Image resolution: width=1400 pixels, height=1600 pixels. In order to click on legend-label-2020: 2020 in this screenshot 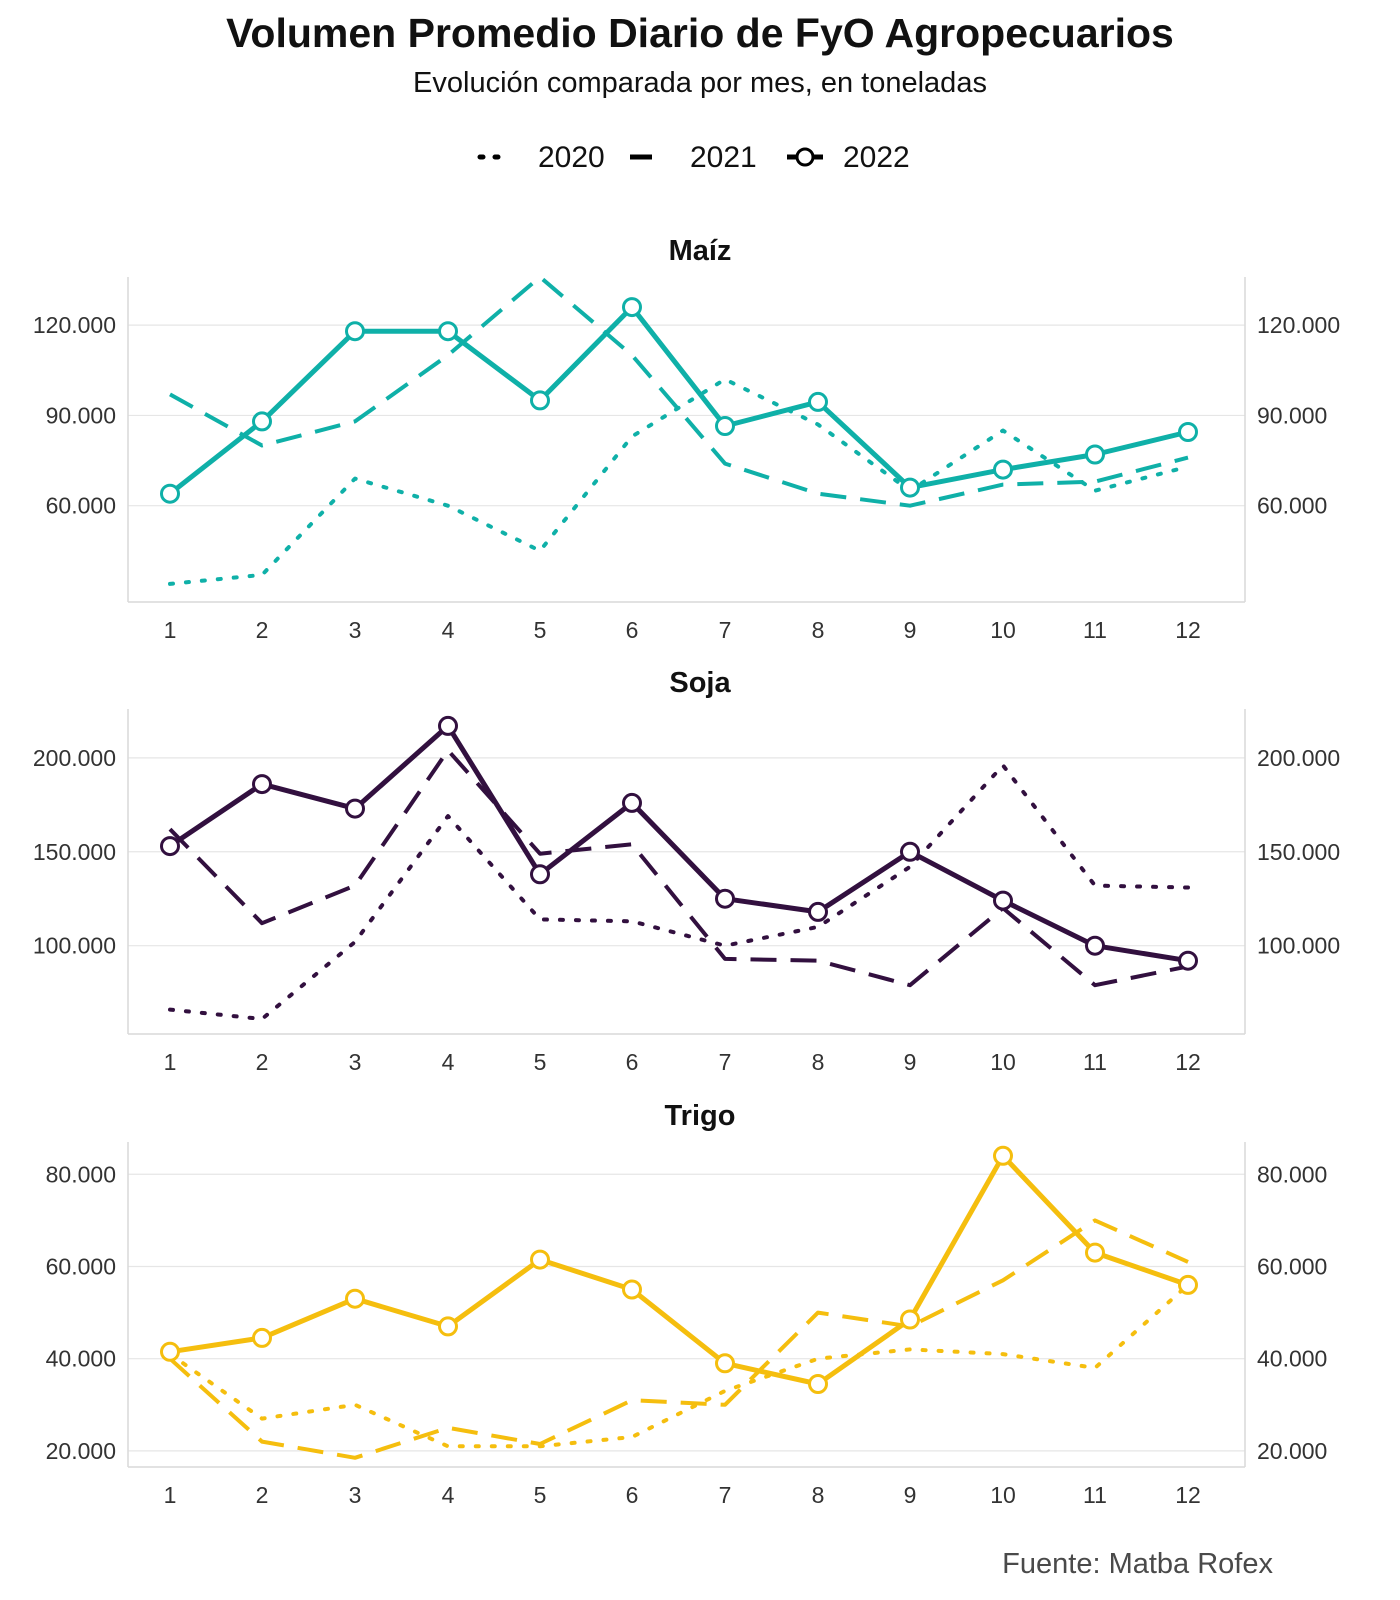, I will do `click(571, 157)`.